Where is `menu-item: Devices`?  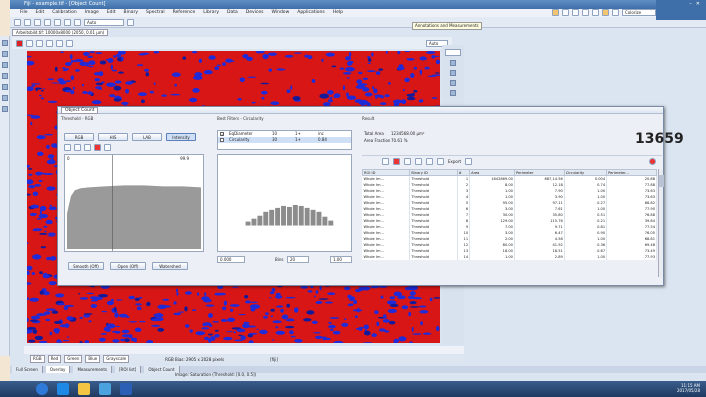 menu-item: Devices is located at coordinates (254, 12).